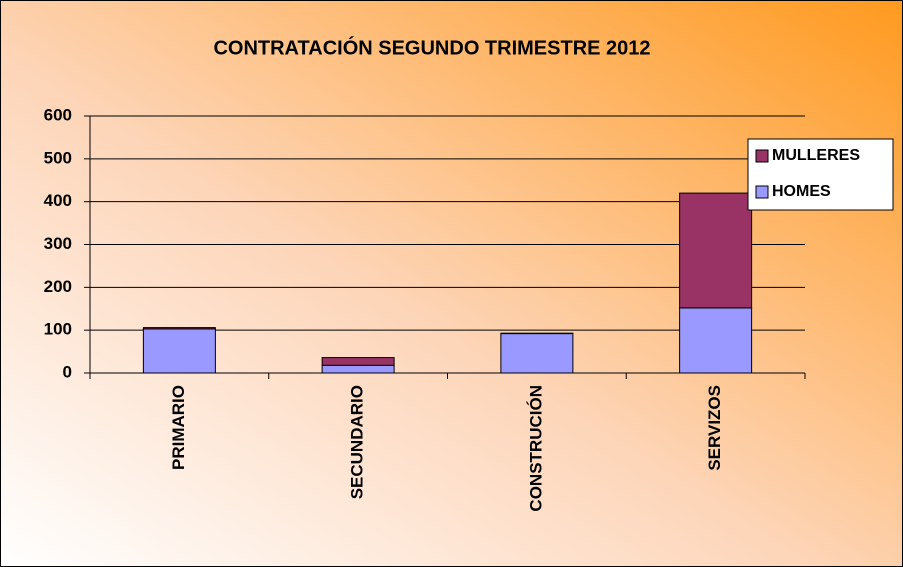 The height and width of the screenshot is (567, 903). Describe the element at coordinates (58, 114) in the screenshot. I see `y-tick-label: 600` at that location.